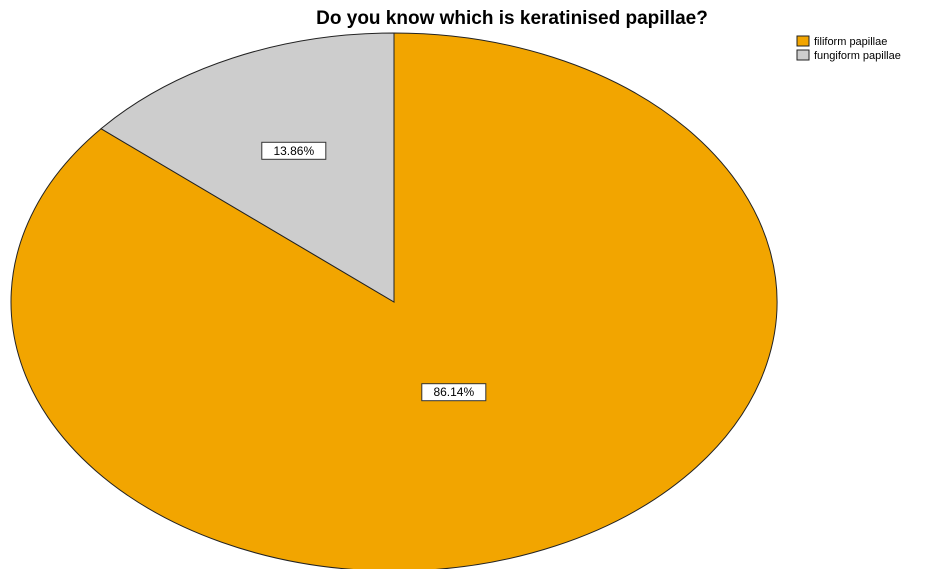  I want to click on data-label-fungiform-papillae: 13.86%, so click(294, 150).